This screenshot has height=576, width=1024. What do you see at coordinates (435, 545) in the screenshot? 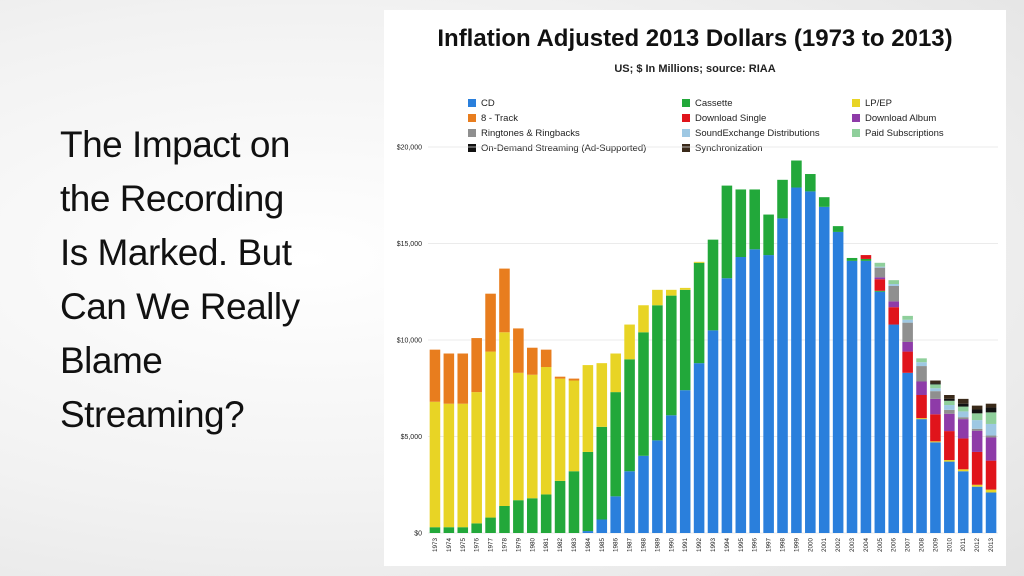
I see `x-tick-label: 1973` at bounding box center [435, 545].